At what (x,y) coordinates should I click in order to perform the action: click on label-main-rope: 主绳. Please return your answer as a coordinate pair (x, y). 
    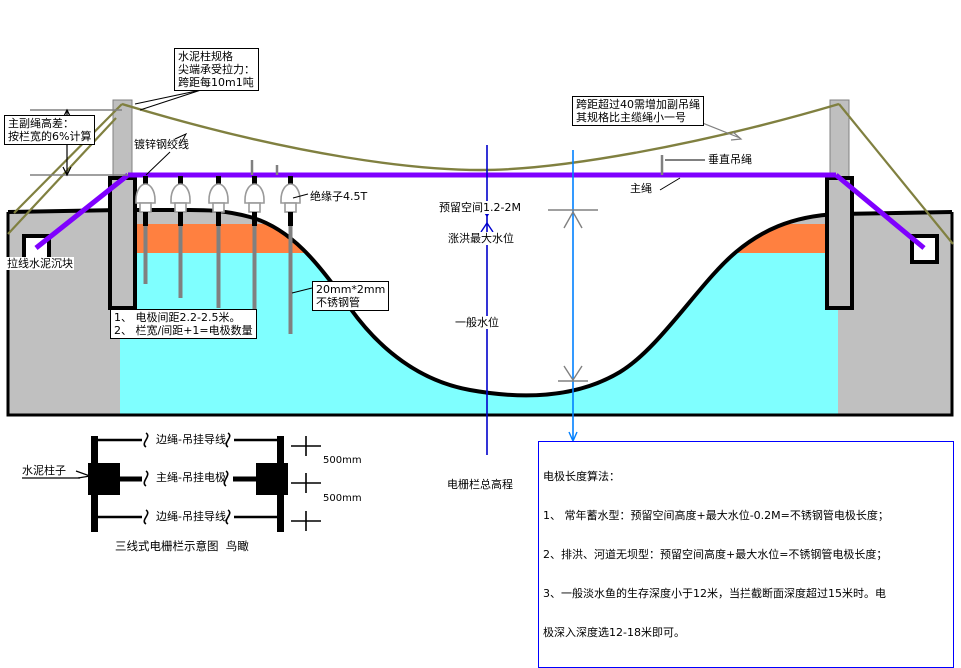
    Looking at the image, I should click on (641, 188).